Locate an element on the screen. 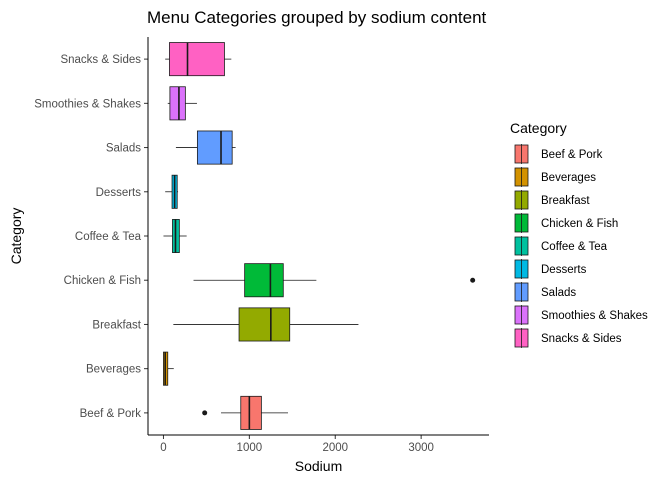 This screenshot has height=480, width=672. iqr-box-smoothies-and-shakes is located at coordinates (177, 103).